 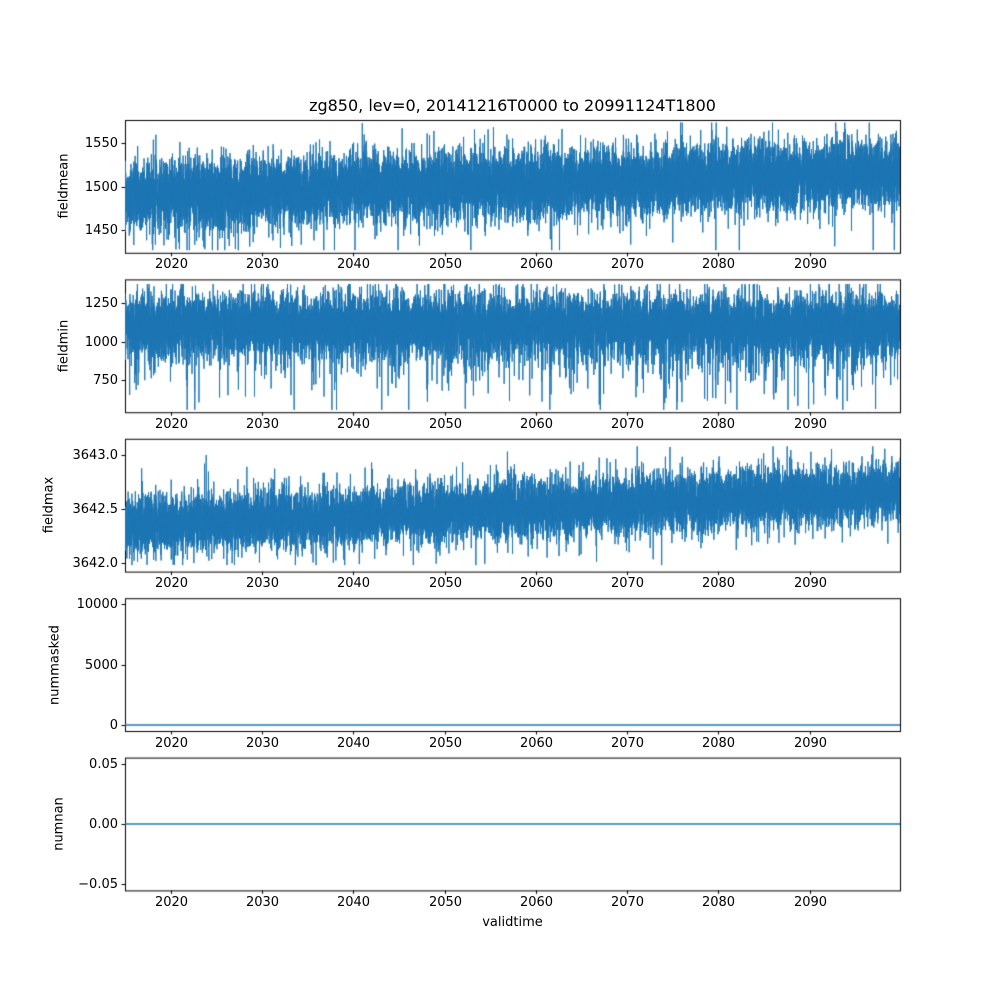 I want to click on y-tick-label: 750, so click(x=105, y=380).